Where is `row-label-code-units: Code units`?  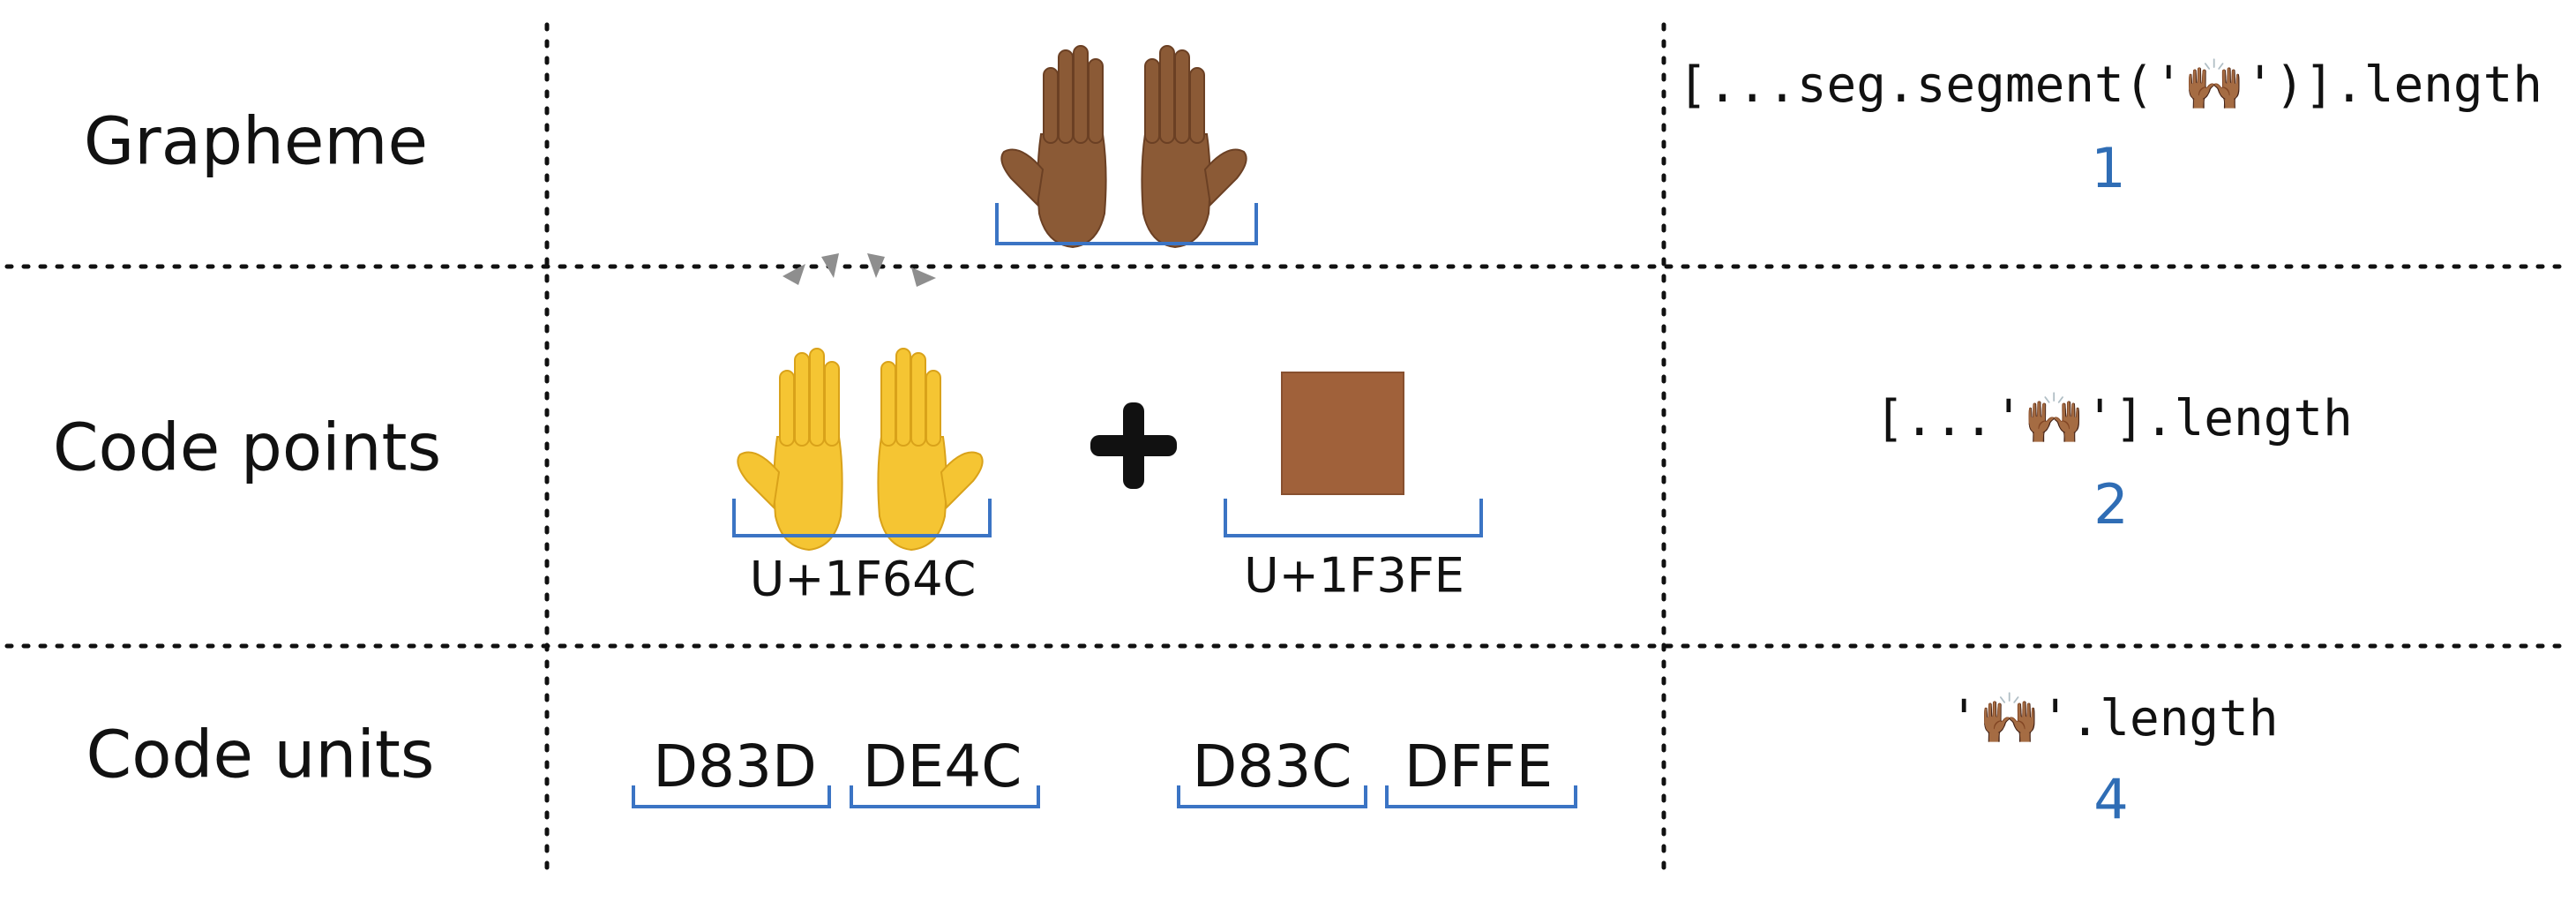
row-label-code-units: Code units is located at coordinates (261, 755).